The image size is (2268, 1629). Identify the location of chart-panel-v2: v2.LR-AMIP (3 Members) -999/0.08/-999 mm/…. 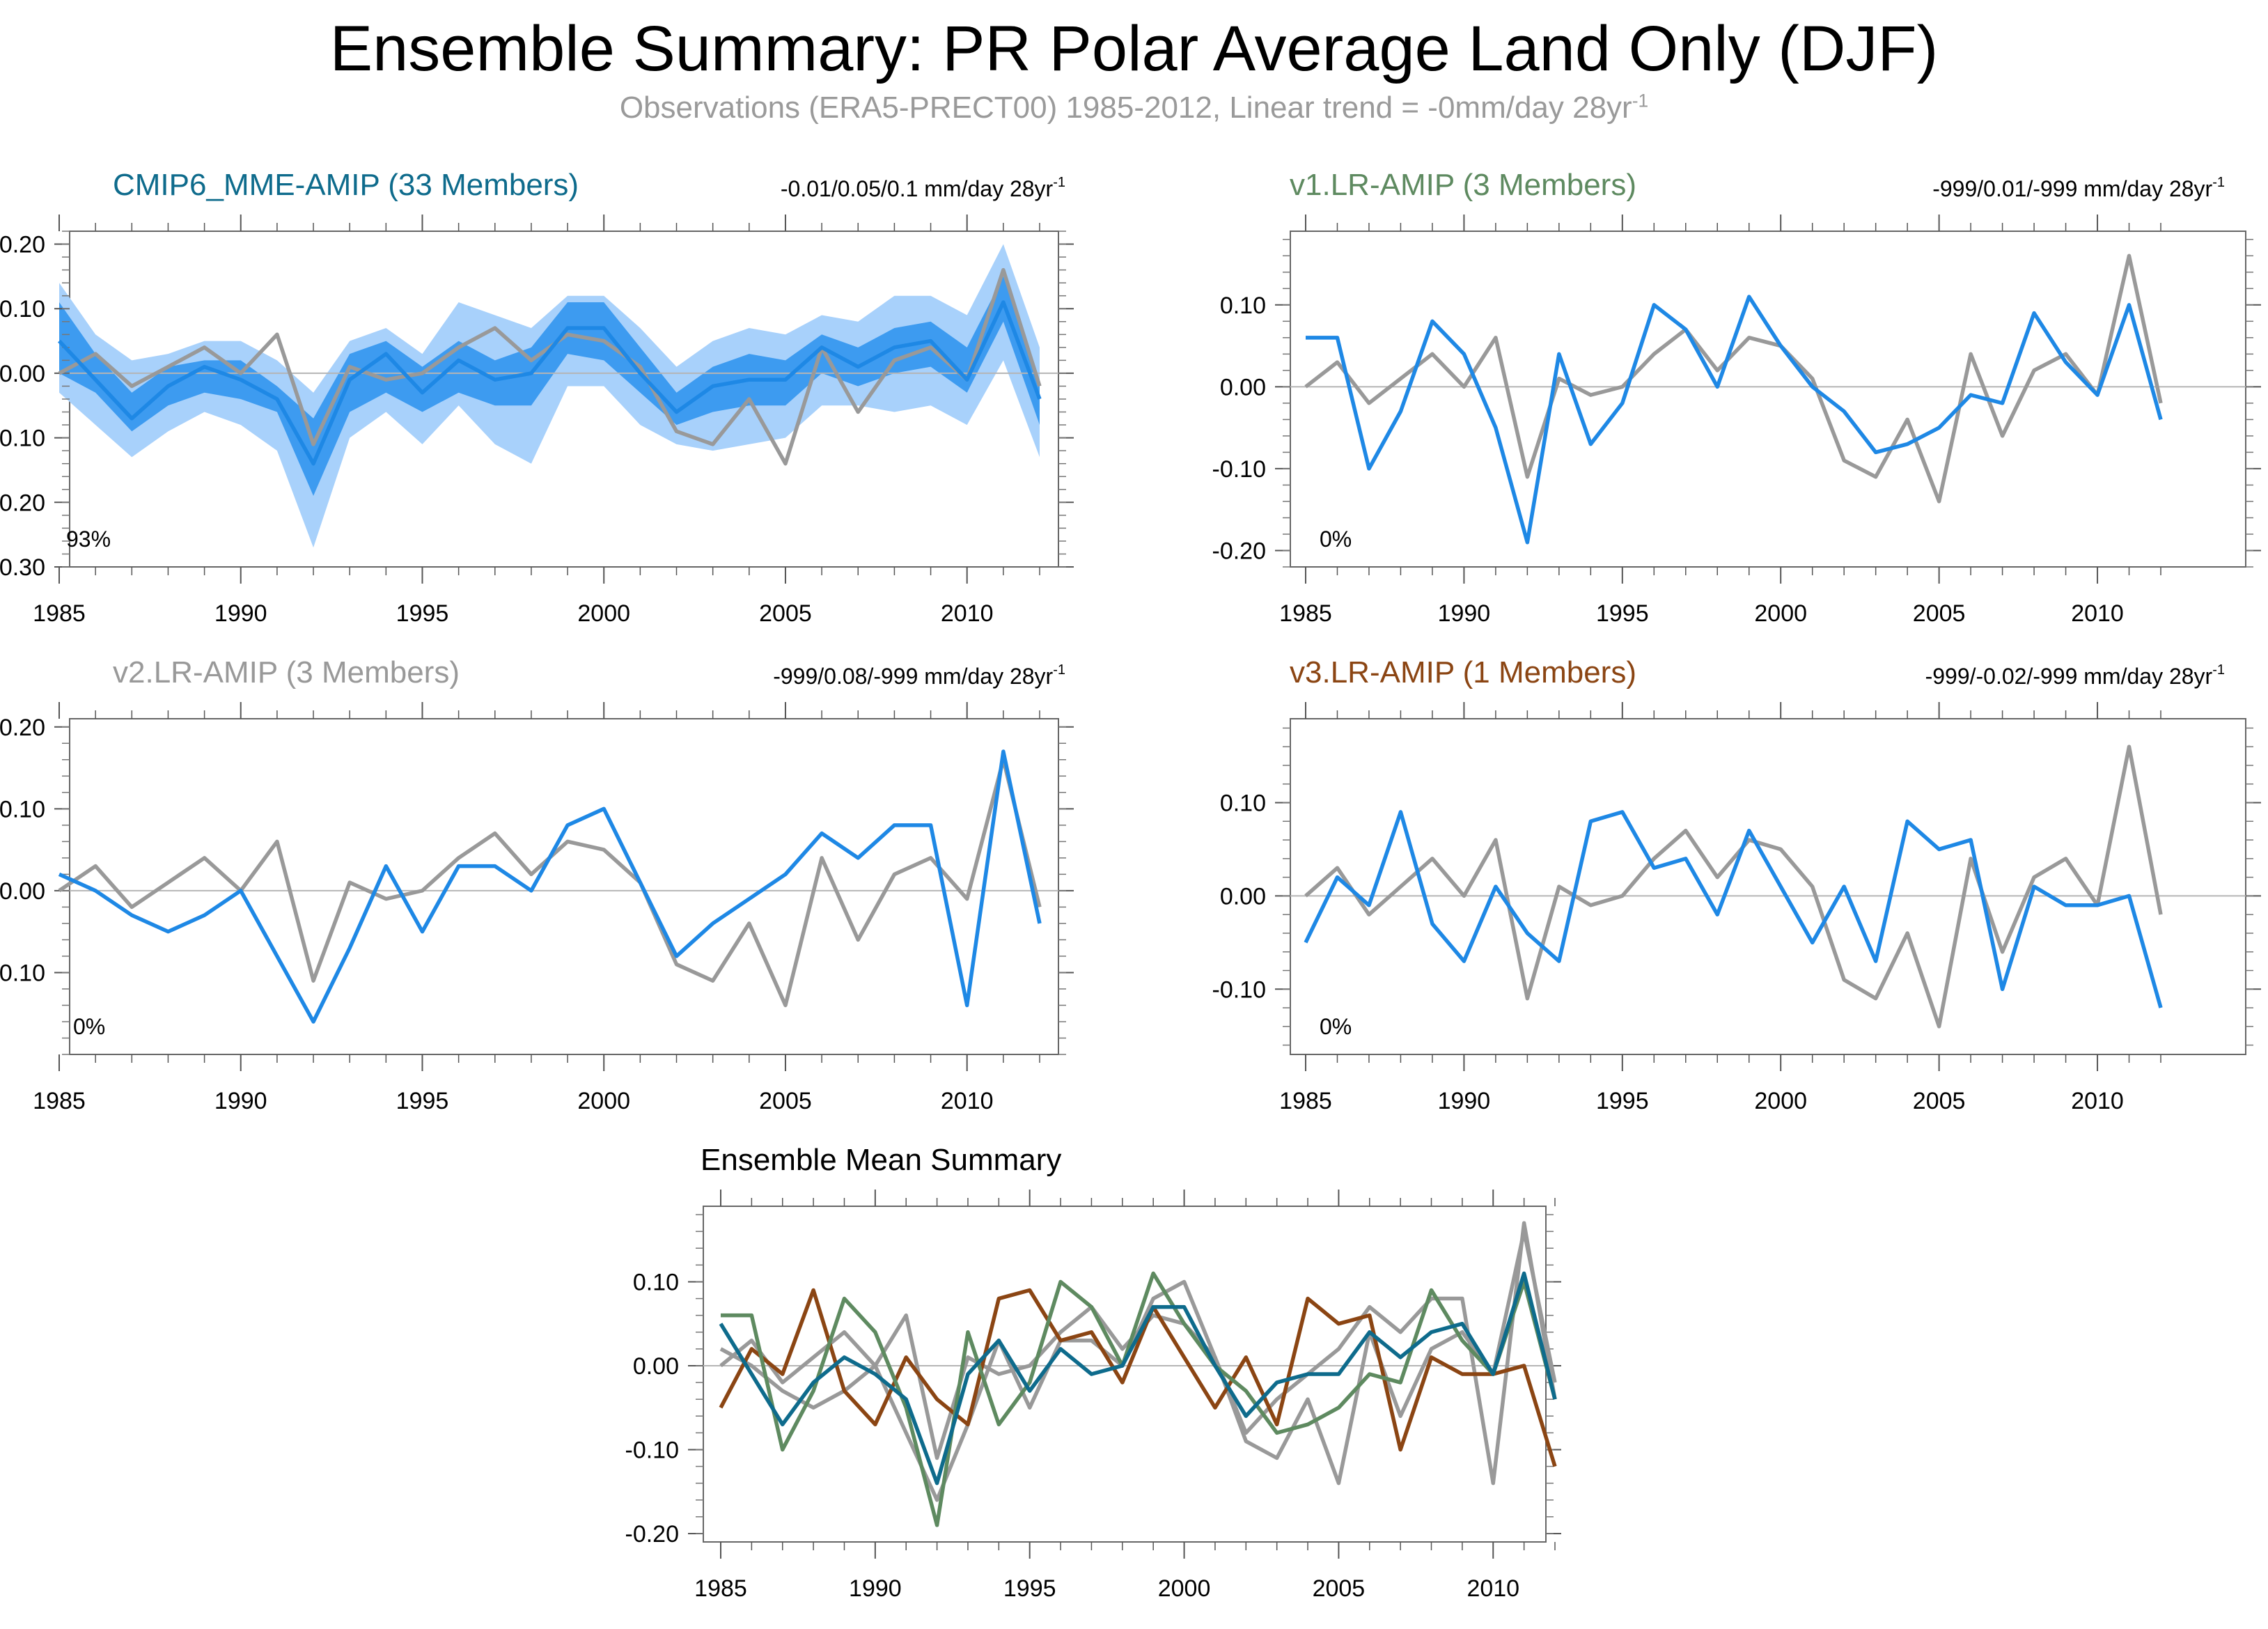
(537, 884).